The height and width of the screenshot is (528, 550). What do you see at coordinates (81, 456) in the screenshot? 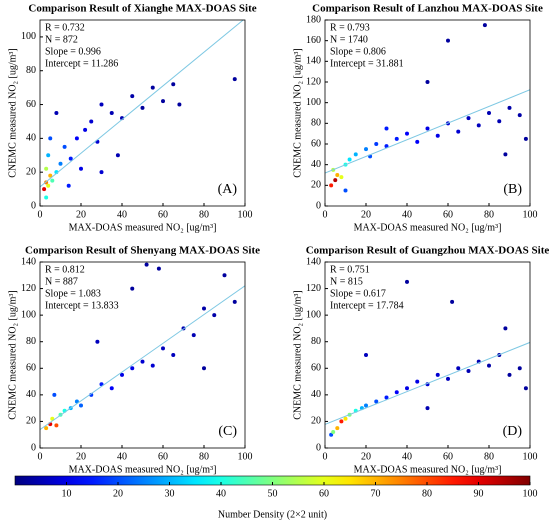
I see `x-tick-label: 20` at bounding box center [81, 456].